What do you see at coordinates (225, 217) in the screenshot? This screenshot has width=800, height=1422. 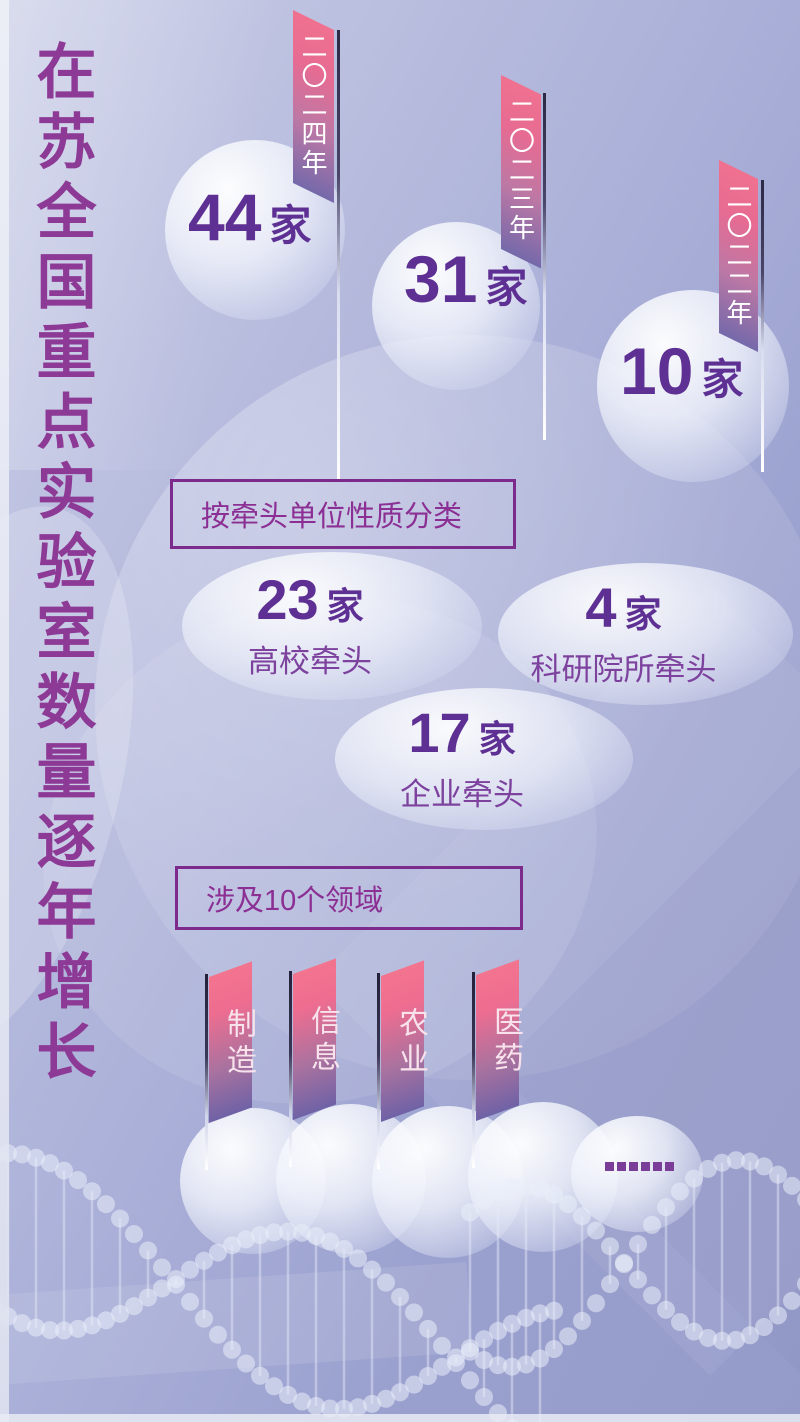 I see `count-value-2024: 44` at bounding box center [225, 217].